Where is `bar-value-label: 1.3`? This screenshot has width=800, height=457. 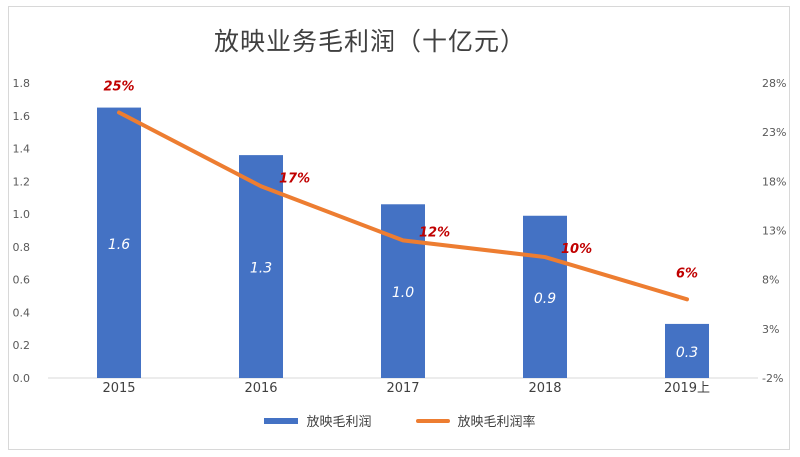 bar-value-label: 1.3 is located at coordinates (261, 269).